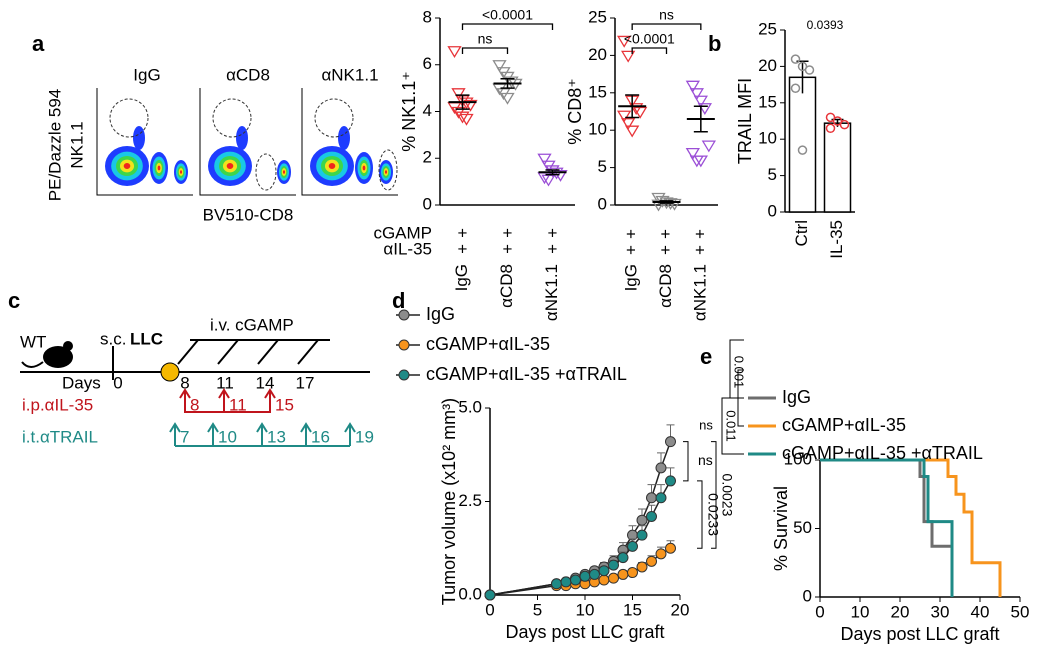 The image size is (1050, 651). I want to click on x-axis-label: Days post LLC graft, so click(919, 634).